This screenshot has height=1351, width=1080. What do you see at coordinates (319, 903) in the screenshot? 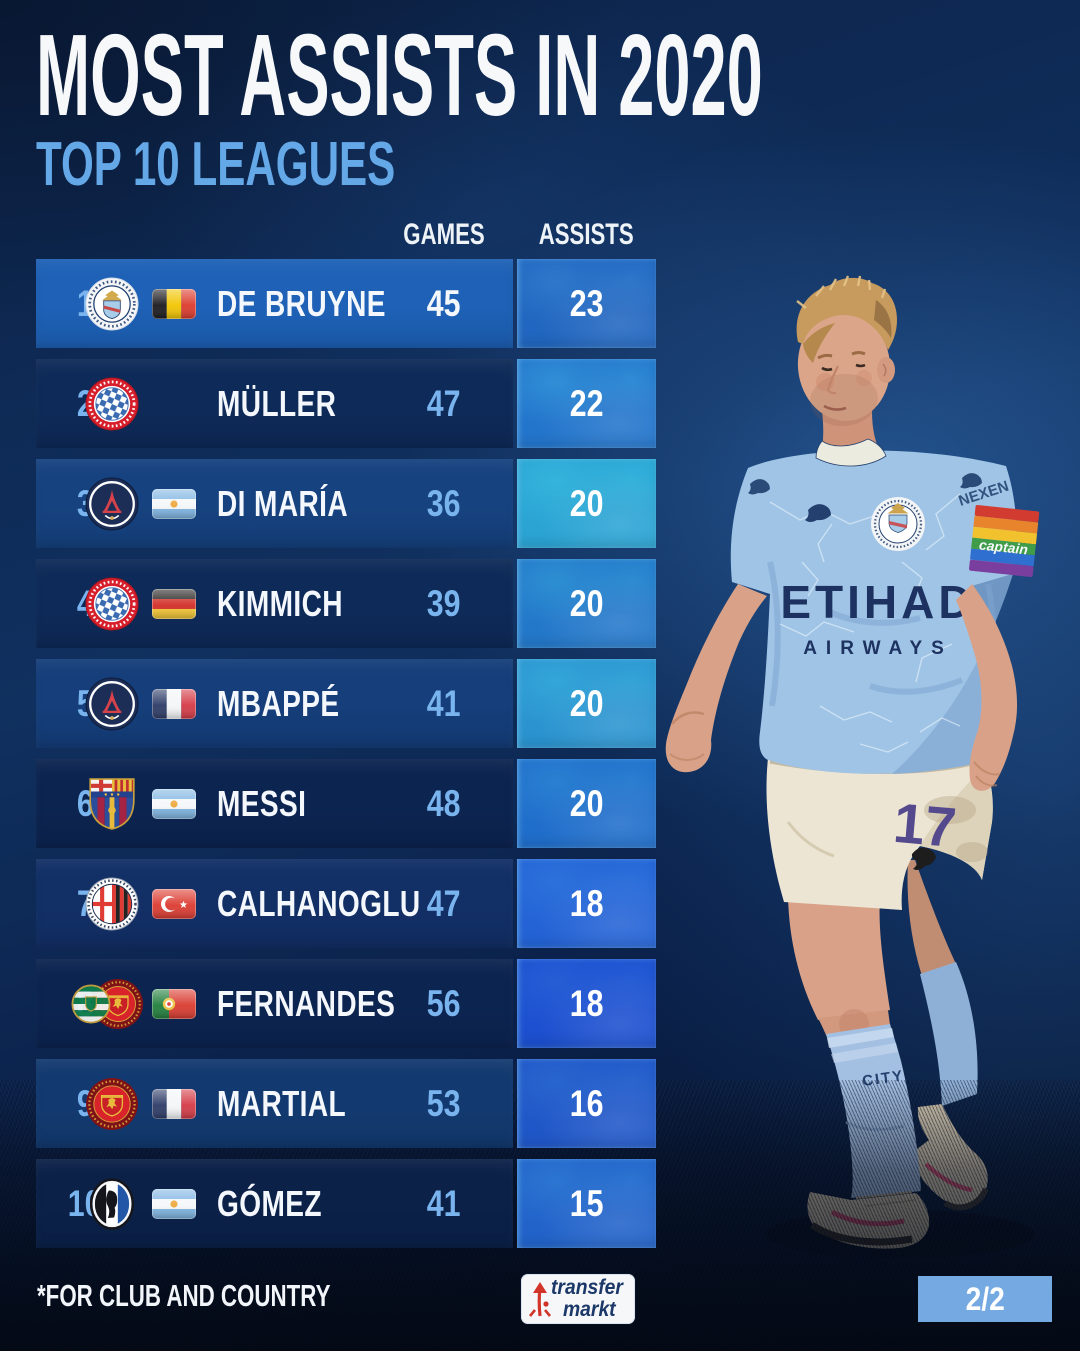
I see `player-name: CALHANOGLU` at bounding box center [319, 903].